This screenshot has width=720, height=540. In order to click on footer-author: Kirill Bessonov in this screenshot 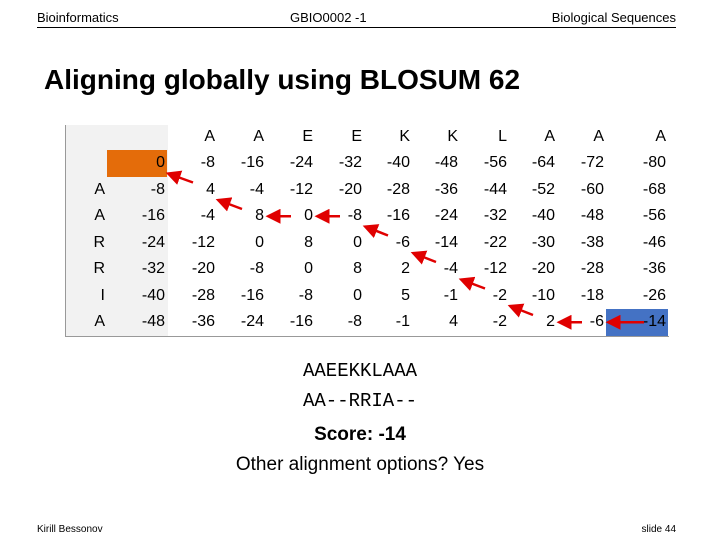, I will do `click(70, 529)`.